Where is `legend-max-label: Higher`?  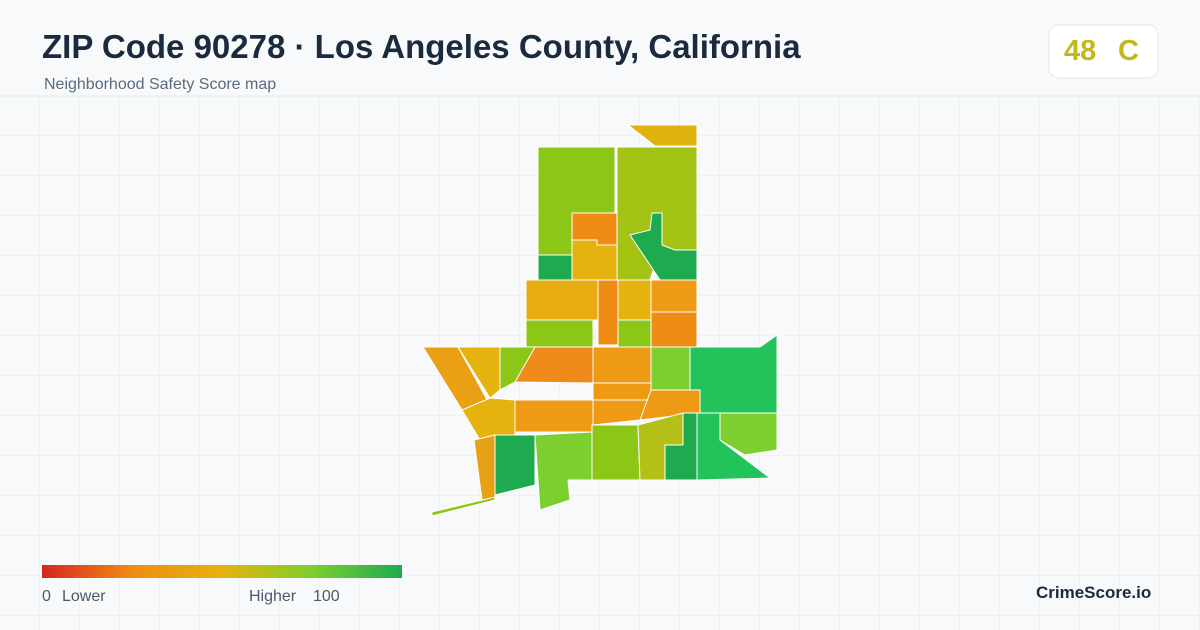
legend-max-label: Higher is located at coordinates (273, 596).